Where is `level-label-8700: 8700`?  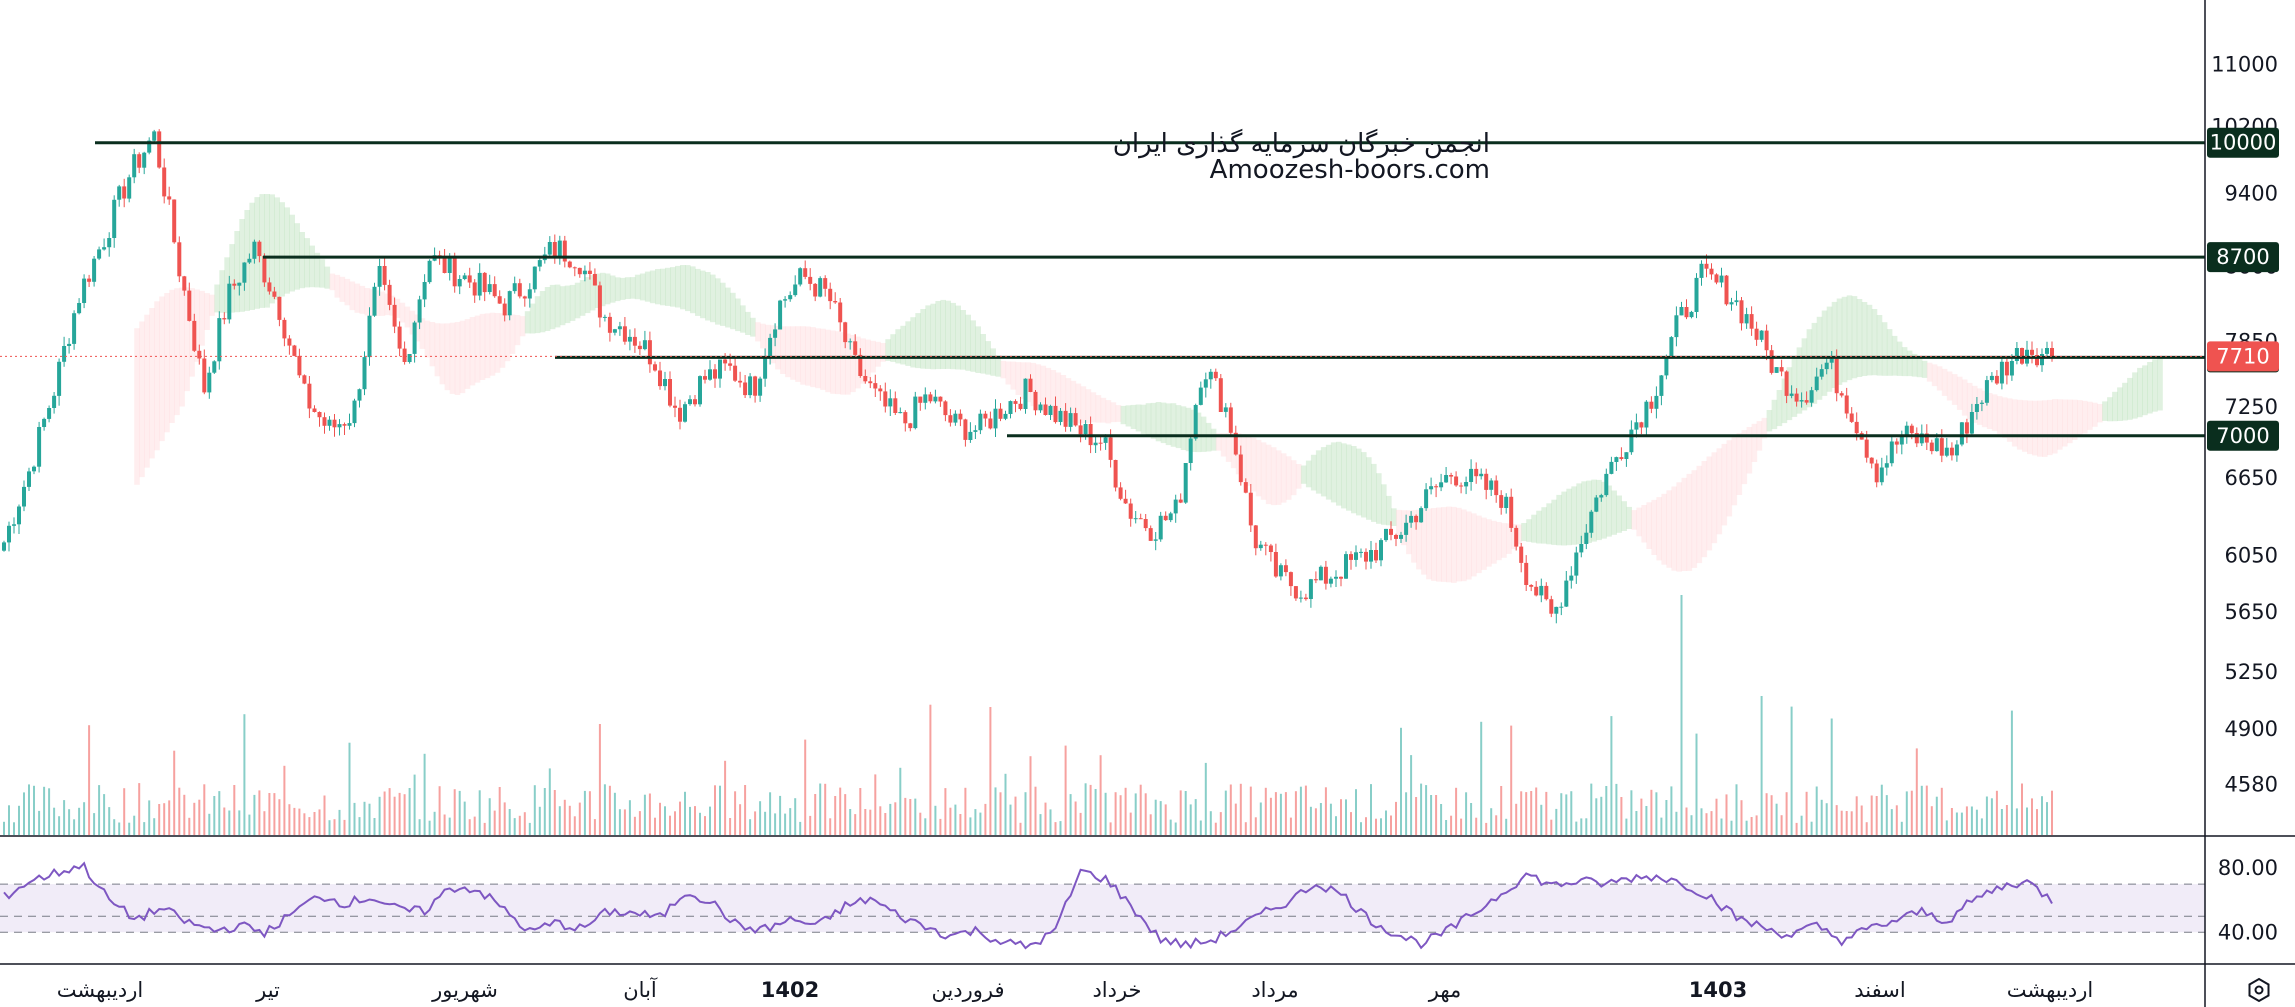
level-label-8700: 8700 is located at coordinates (2243, 257).